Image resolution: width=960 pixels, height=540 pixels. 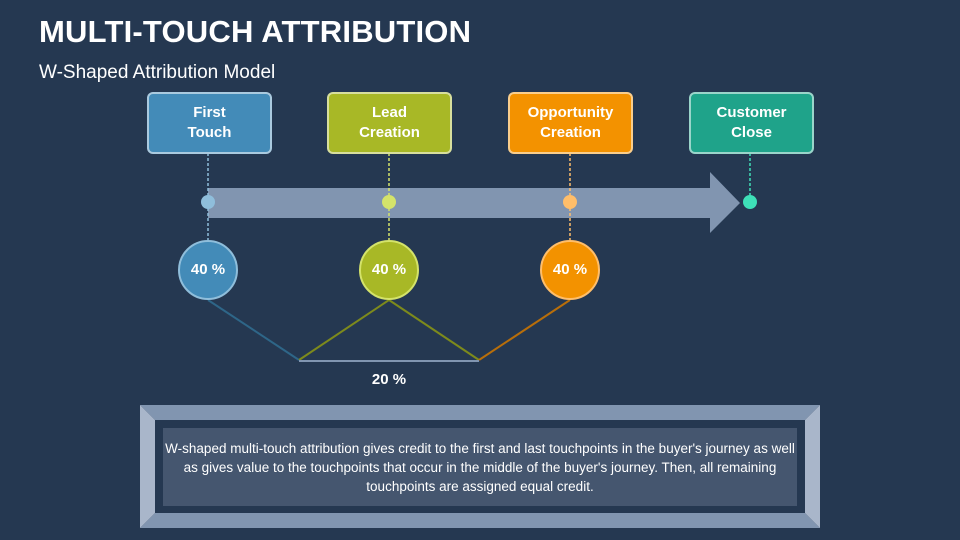 What do you see at coordinates (209, 132) in the screenshot?
I see `stage-label: Touch` at bounding box center [209, 132].